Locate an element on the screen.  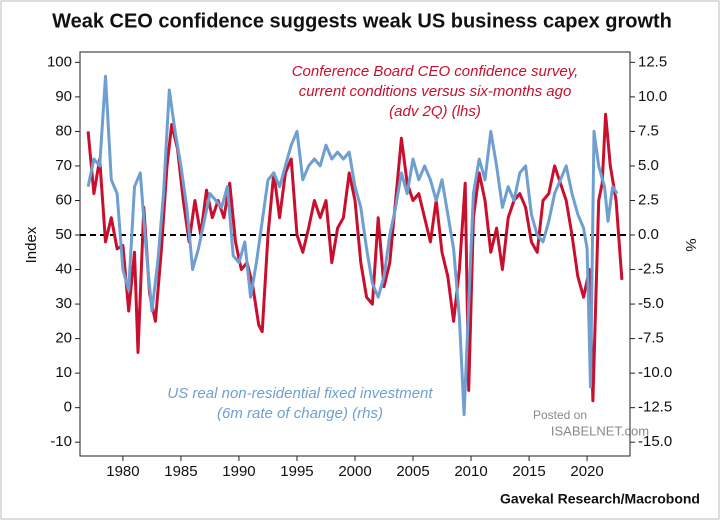
y2-tick-label: -7.5 is located at coordinates (651, 338).